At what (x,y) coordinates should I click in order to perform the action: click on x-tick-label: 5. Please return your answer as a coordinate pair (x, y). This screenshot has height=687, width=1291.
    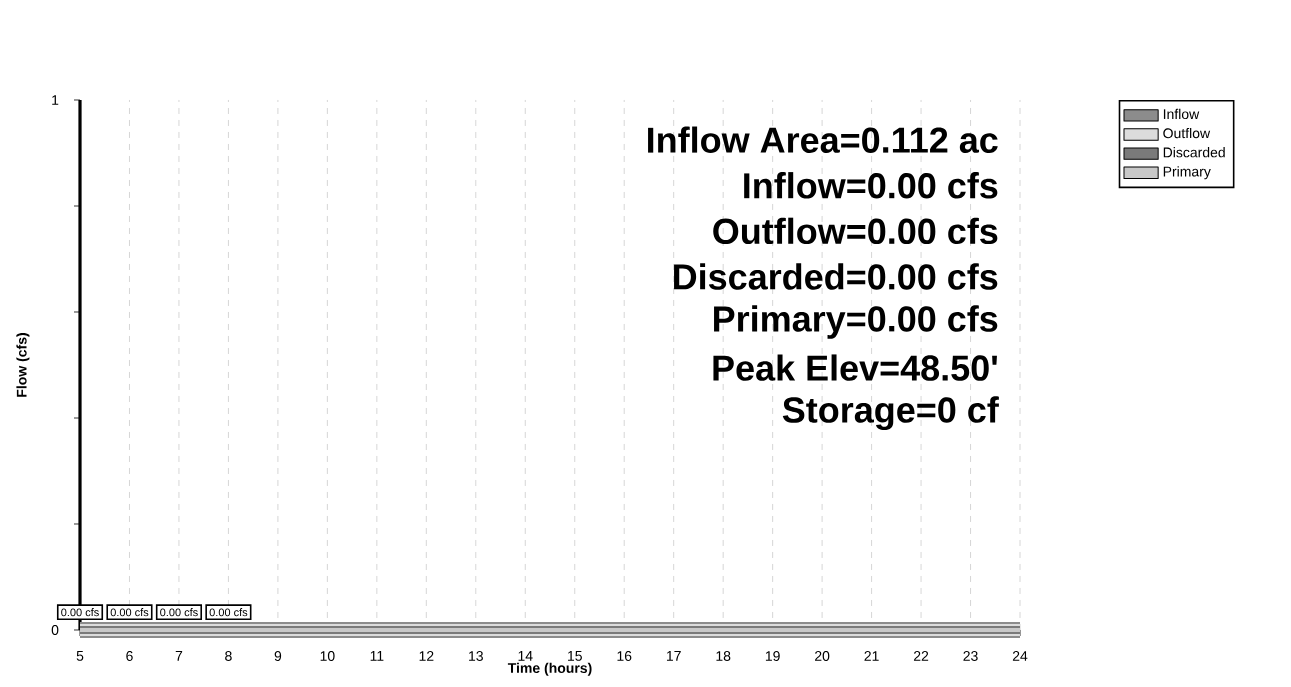
    Looking at the image, I should click on (80, 656).